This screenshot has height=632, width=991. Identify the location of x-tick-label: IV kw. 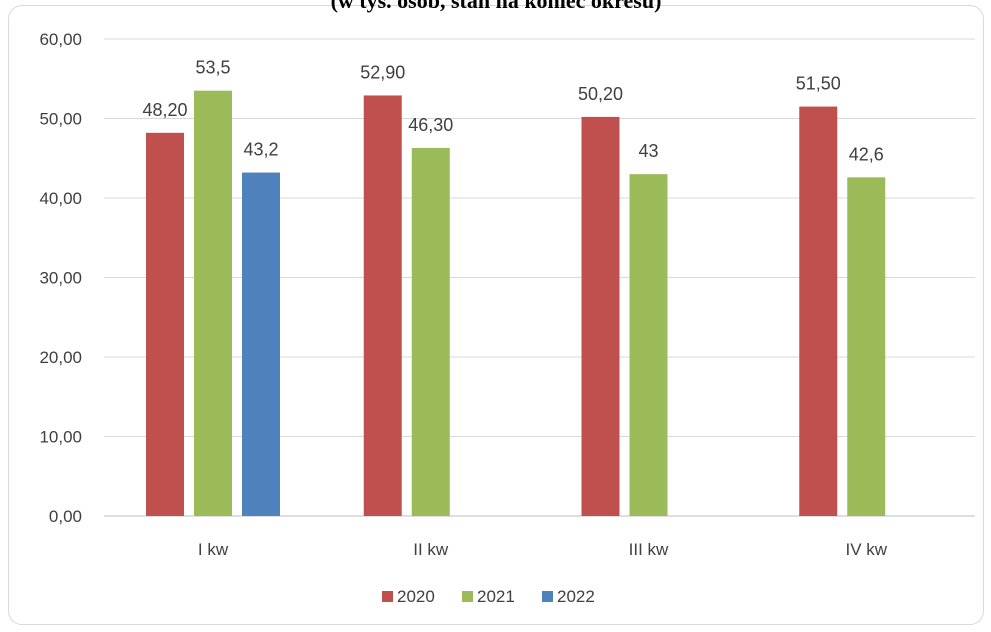
(866, 549).